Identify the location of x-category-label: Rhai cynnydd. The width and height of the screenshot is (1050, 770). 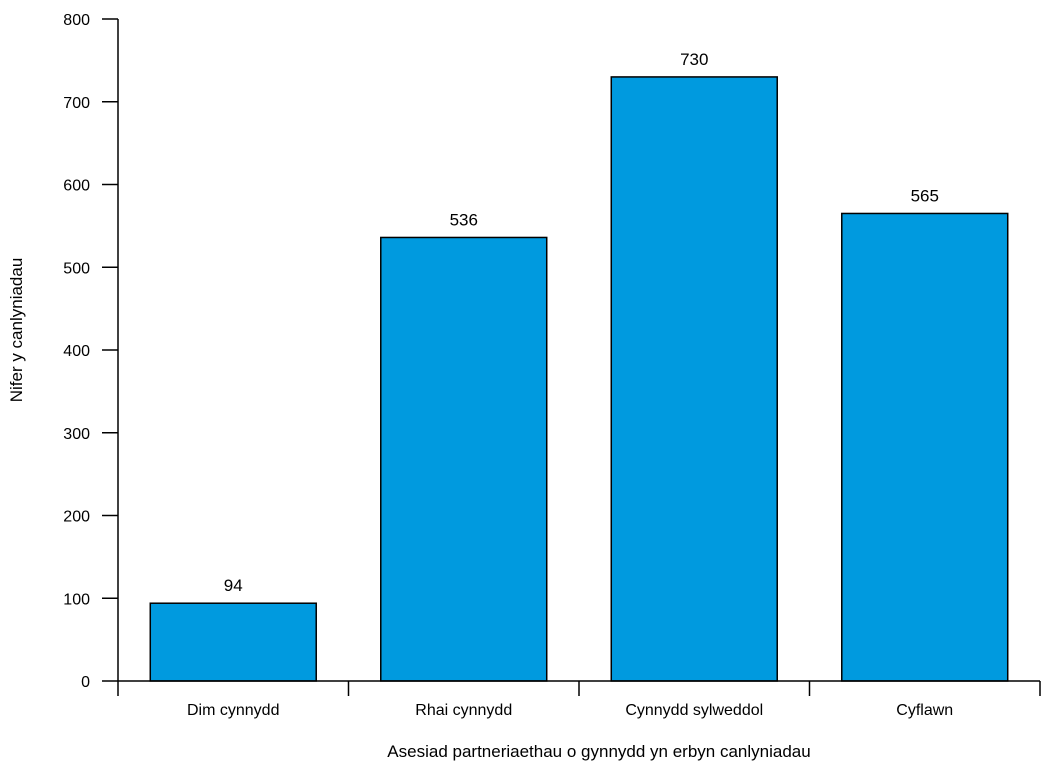
(463, 710).